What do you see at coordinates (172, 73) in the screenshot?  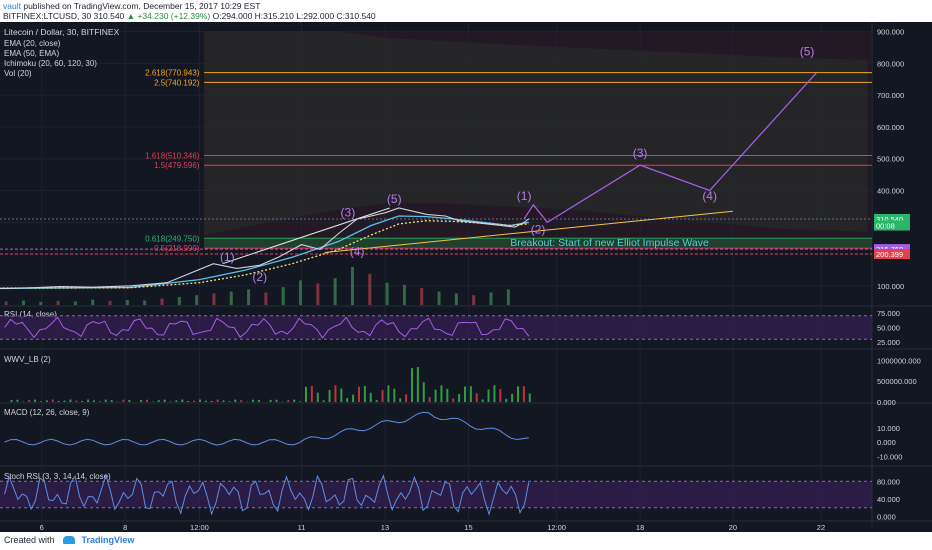 I see `fib-label-0: 2.618(770.943)` at bounding box center [172, 73].